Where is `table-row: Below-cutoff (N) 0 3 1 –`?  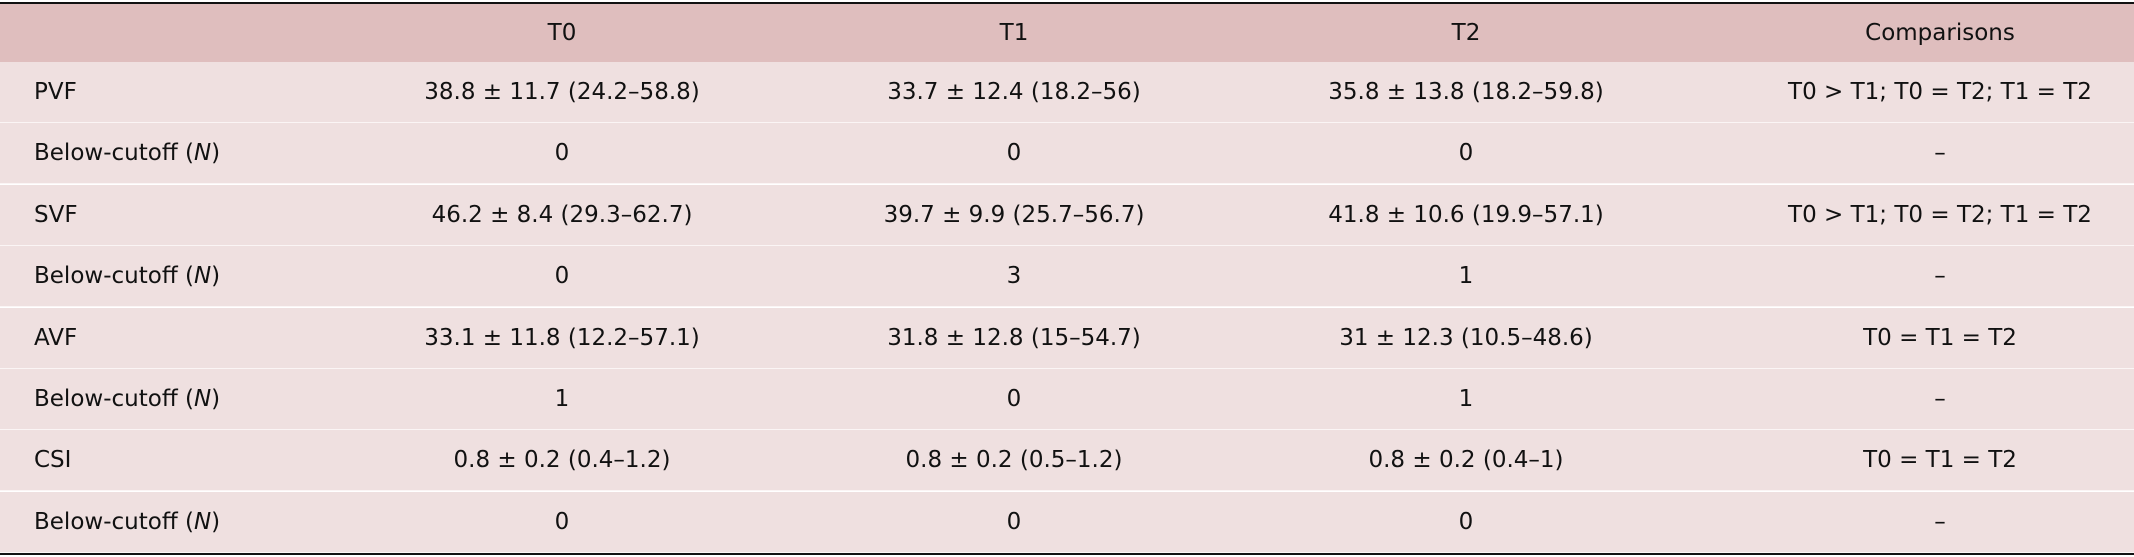 table-row: Below-cutoff (N) 0 3 1 – is located at coordinates (1067, 277).